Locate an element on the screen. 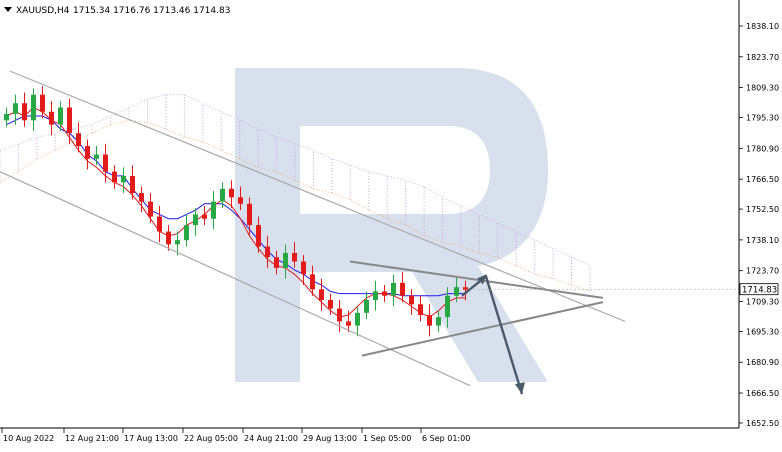 This screenshot has height=452, width=782. x-tick-label: 17 Aug 13:00 is located at coordinates (151, 438).